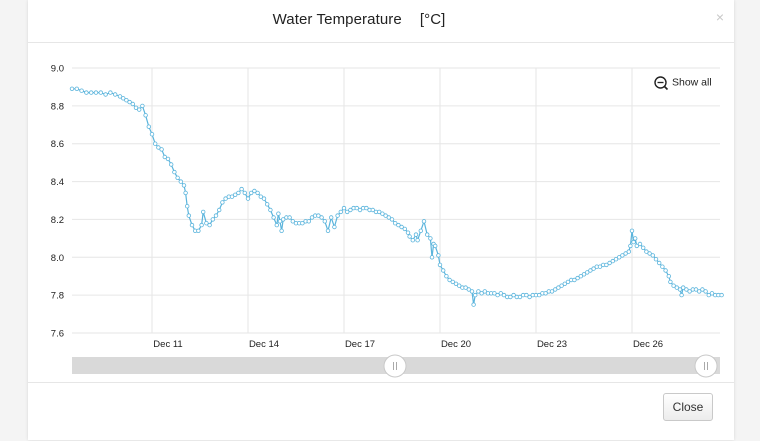  Describe the element at coordinates (381, 21) in the screenshot. I see `dialog-header: Water Temperature [°C] ×` at that location.